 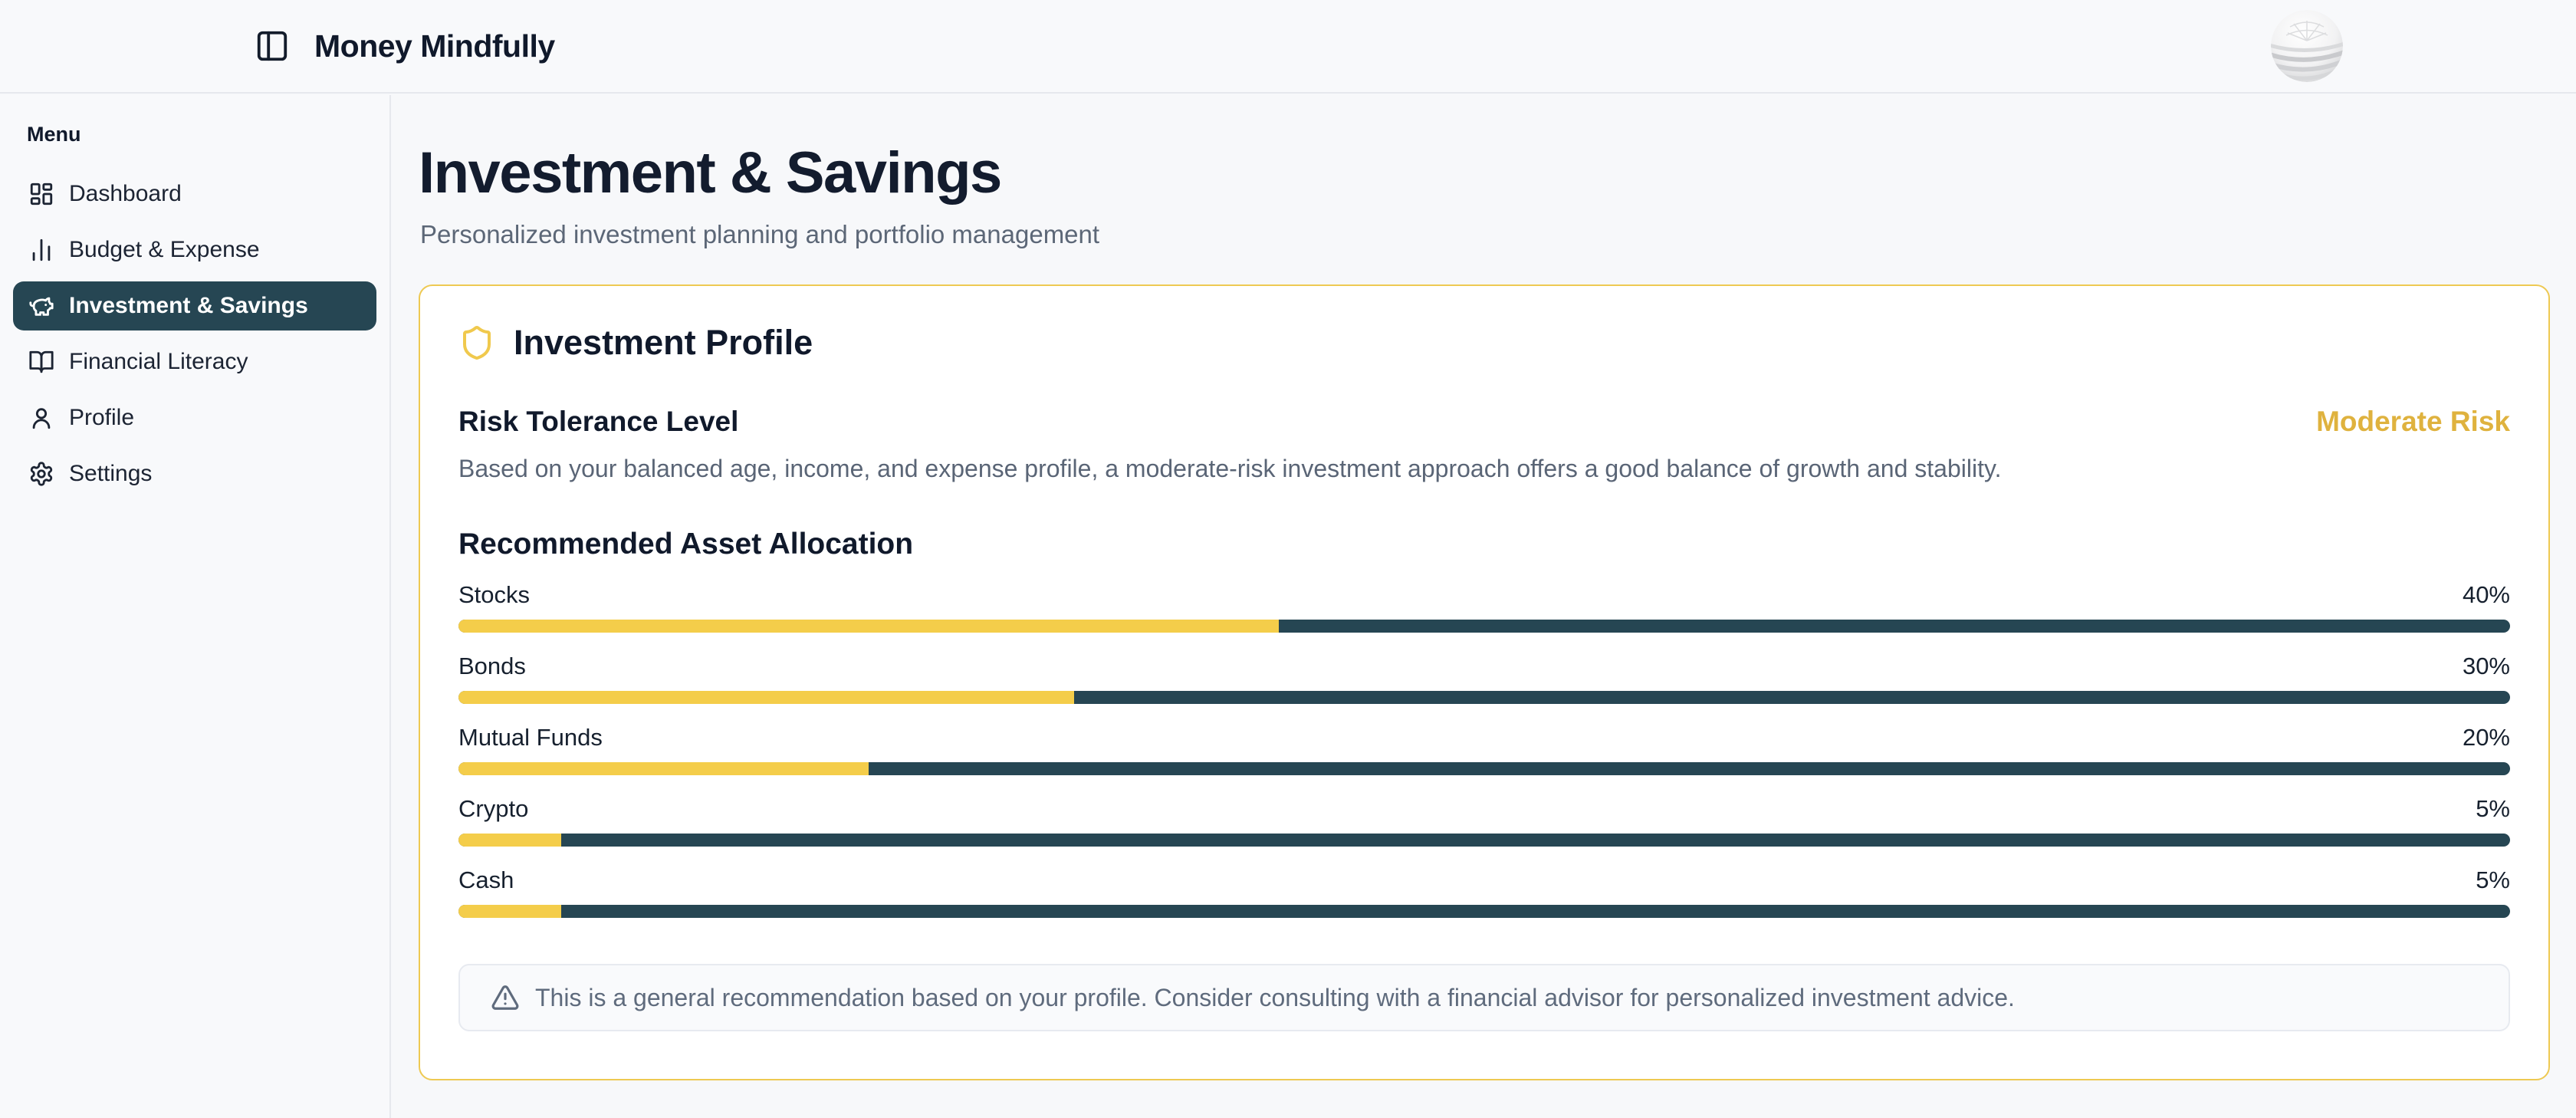 What do you see at coordinates (54, 134) in the screenshot?
I see `sidebar-menu-label: Menu` at bounding box center [54, 134].